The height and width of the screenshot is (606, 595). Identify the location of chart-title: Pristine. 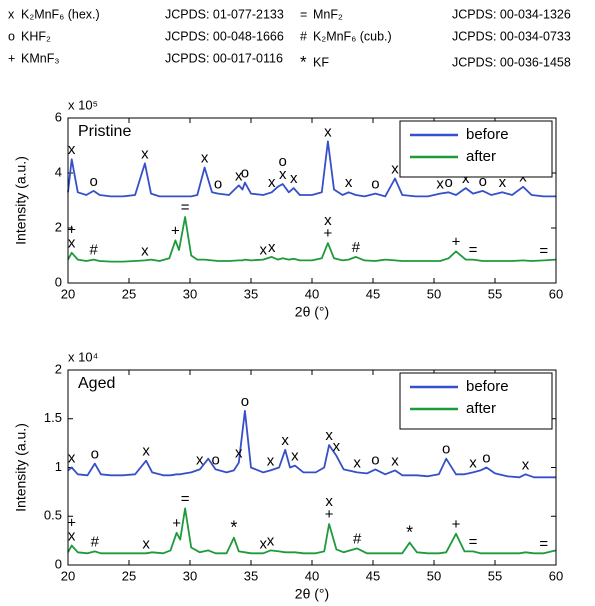
(104, 131).